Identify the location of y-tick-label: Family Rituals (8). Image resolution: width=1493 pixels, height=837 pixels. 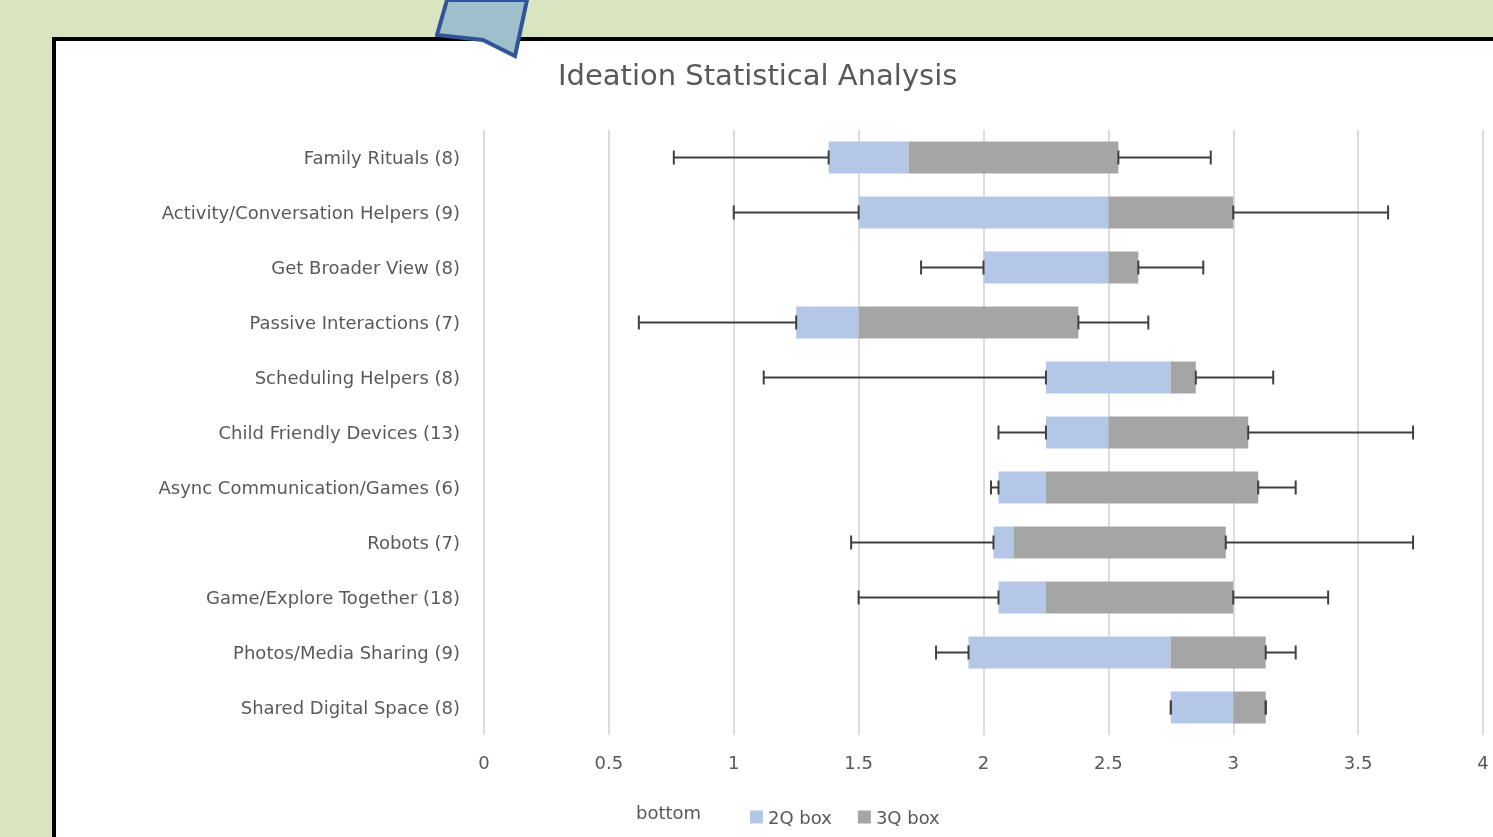
(381, 157).